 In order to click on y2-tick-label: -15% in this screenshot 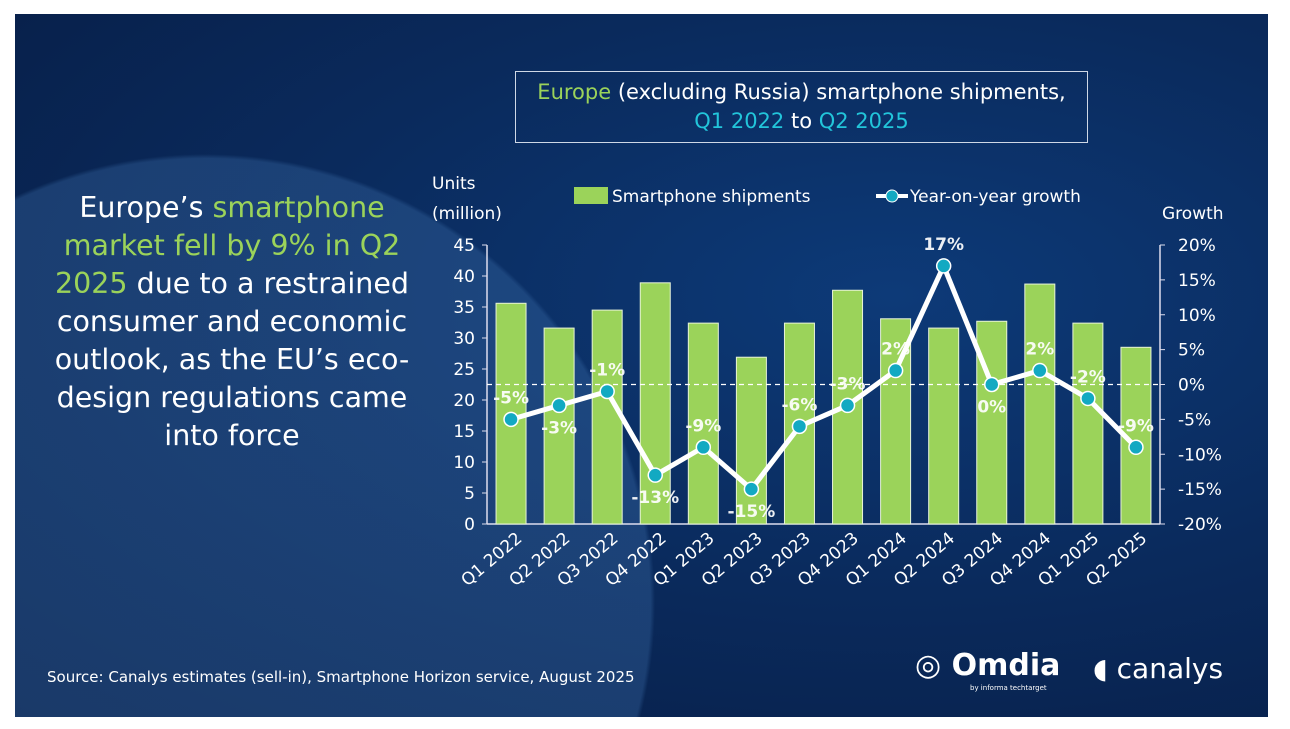, I will do `click(1200, 490)`.